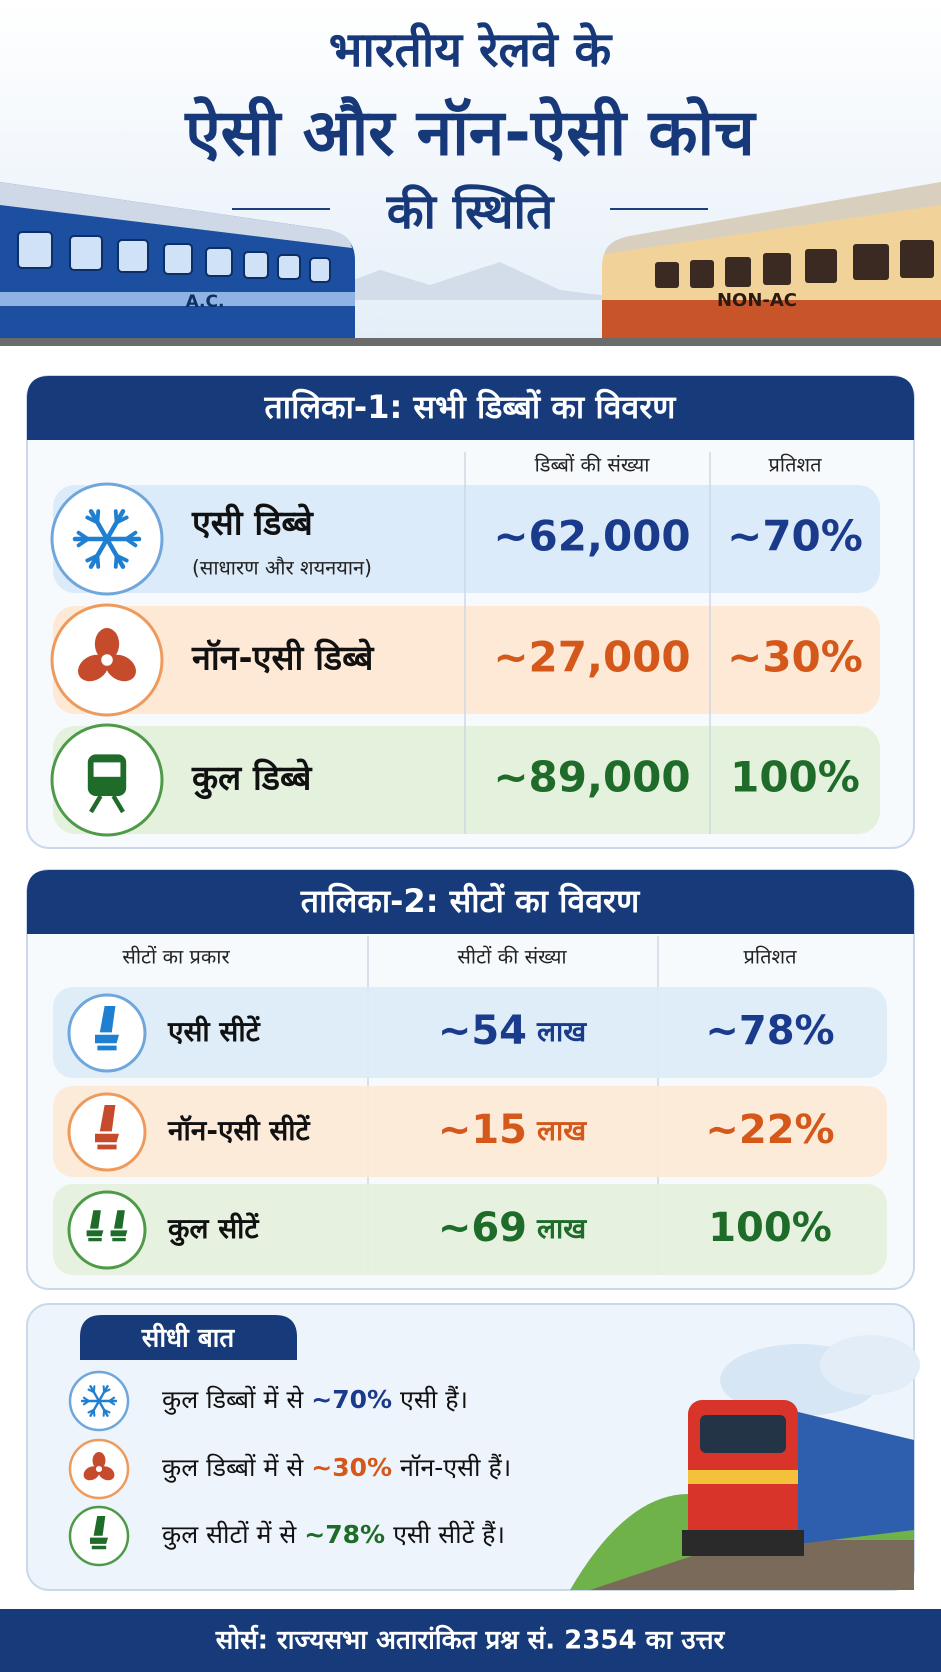  Describe the element at coordinates (743, 1434) in the screenshot. I see `loco-window` at that location.